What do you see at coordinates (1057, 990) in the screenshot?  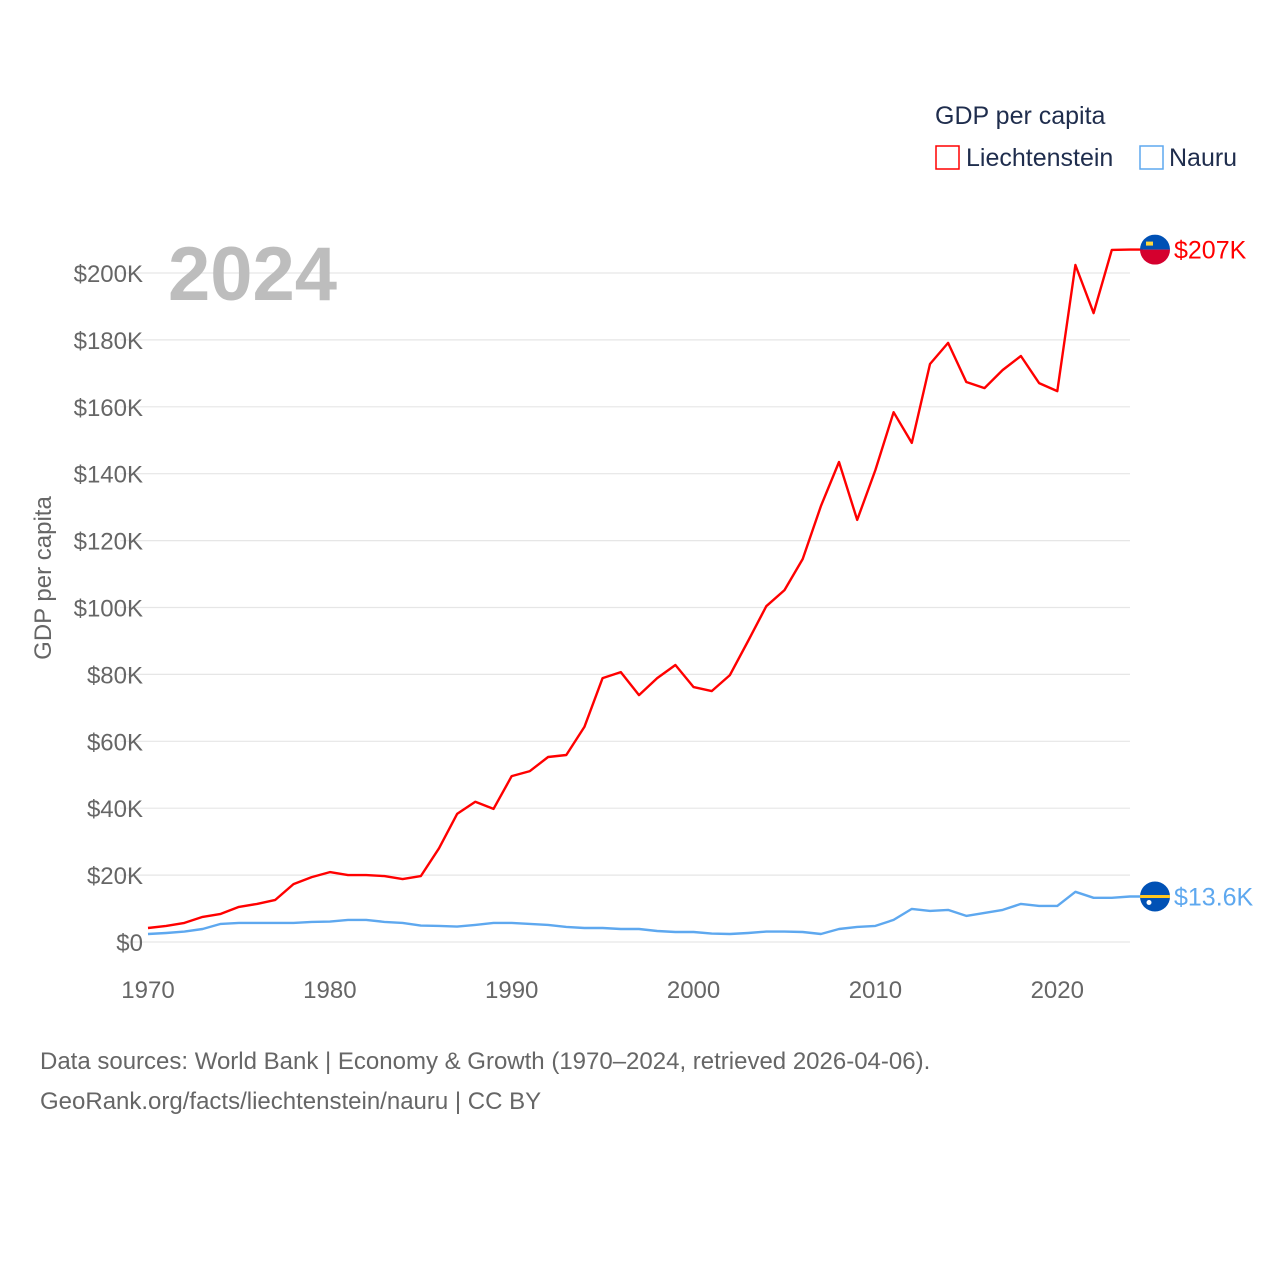 I see `x-tick-label: 2020` at bounding box center [1057, 990].